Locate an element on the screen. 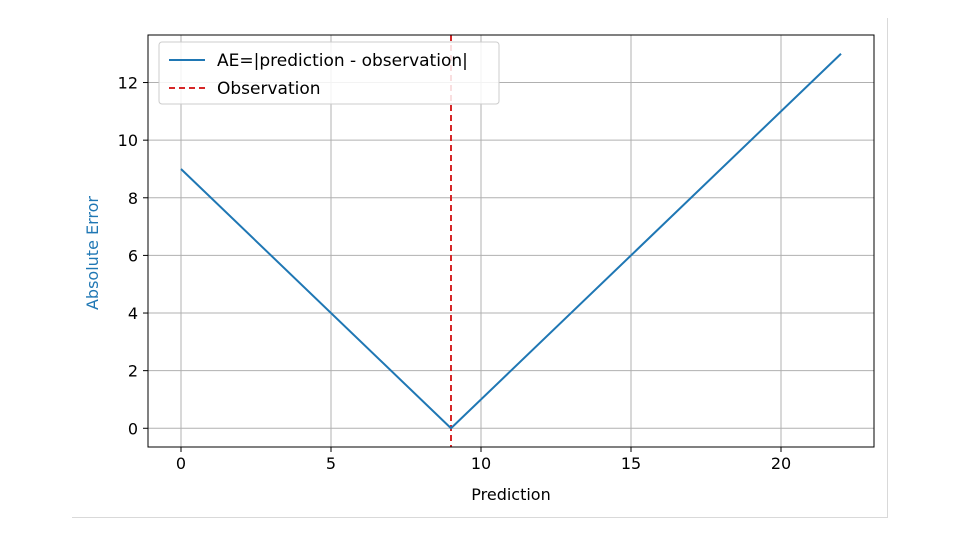 Image resolution: width=960 pixels, height=540 pixels. x-tick-label: 0 is located at coordinates (181, 463).